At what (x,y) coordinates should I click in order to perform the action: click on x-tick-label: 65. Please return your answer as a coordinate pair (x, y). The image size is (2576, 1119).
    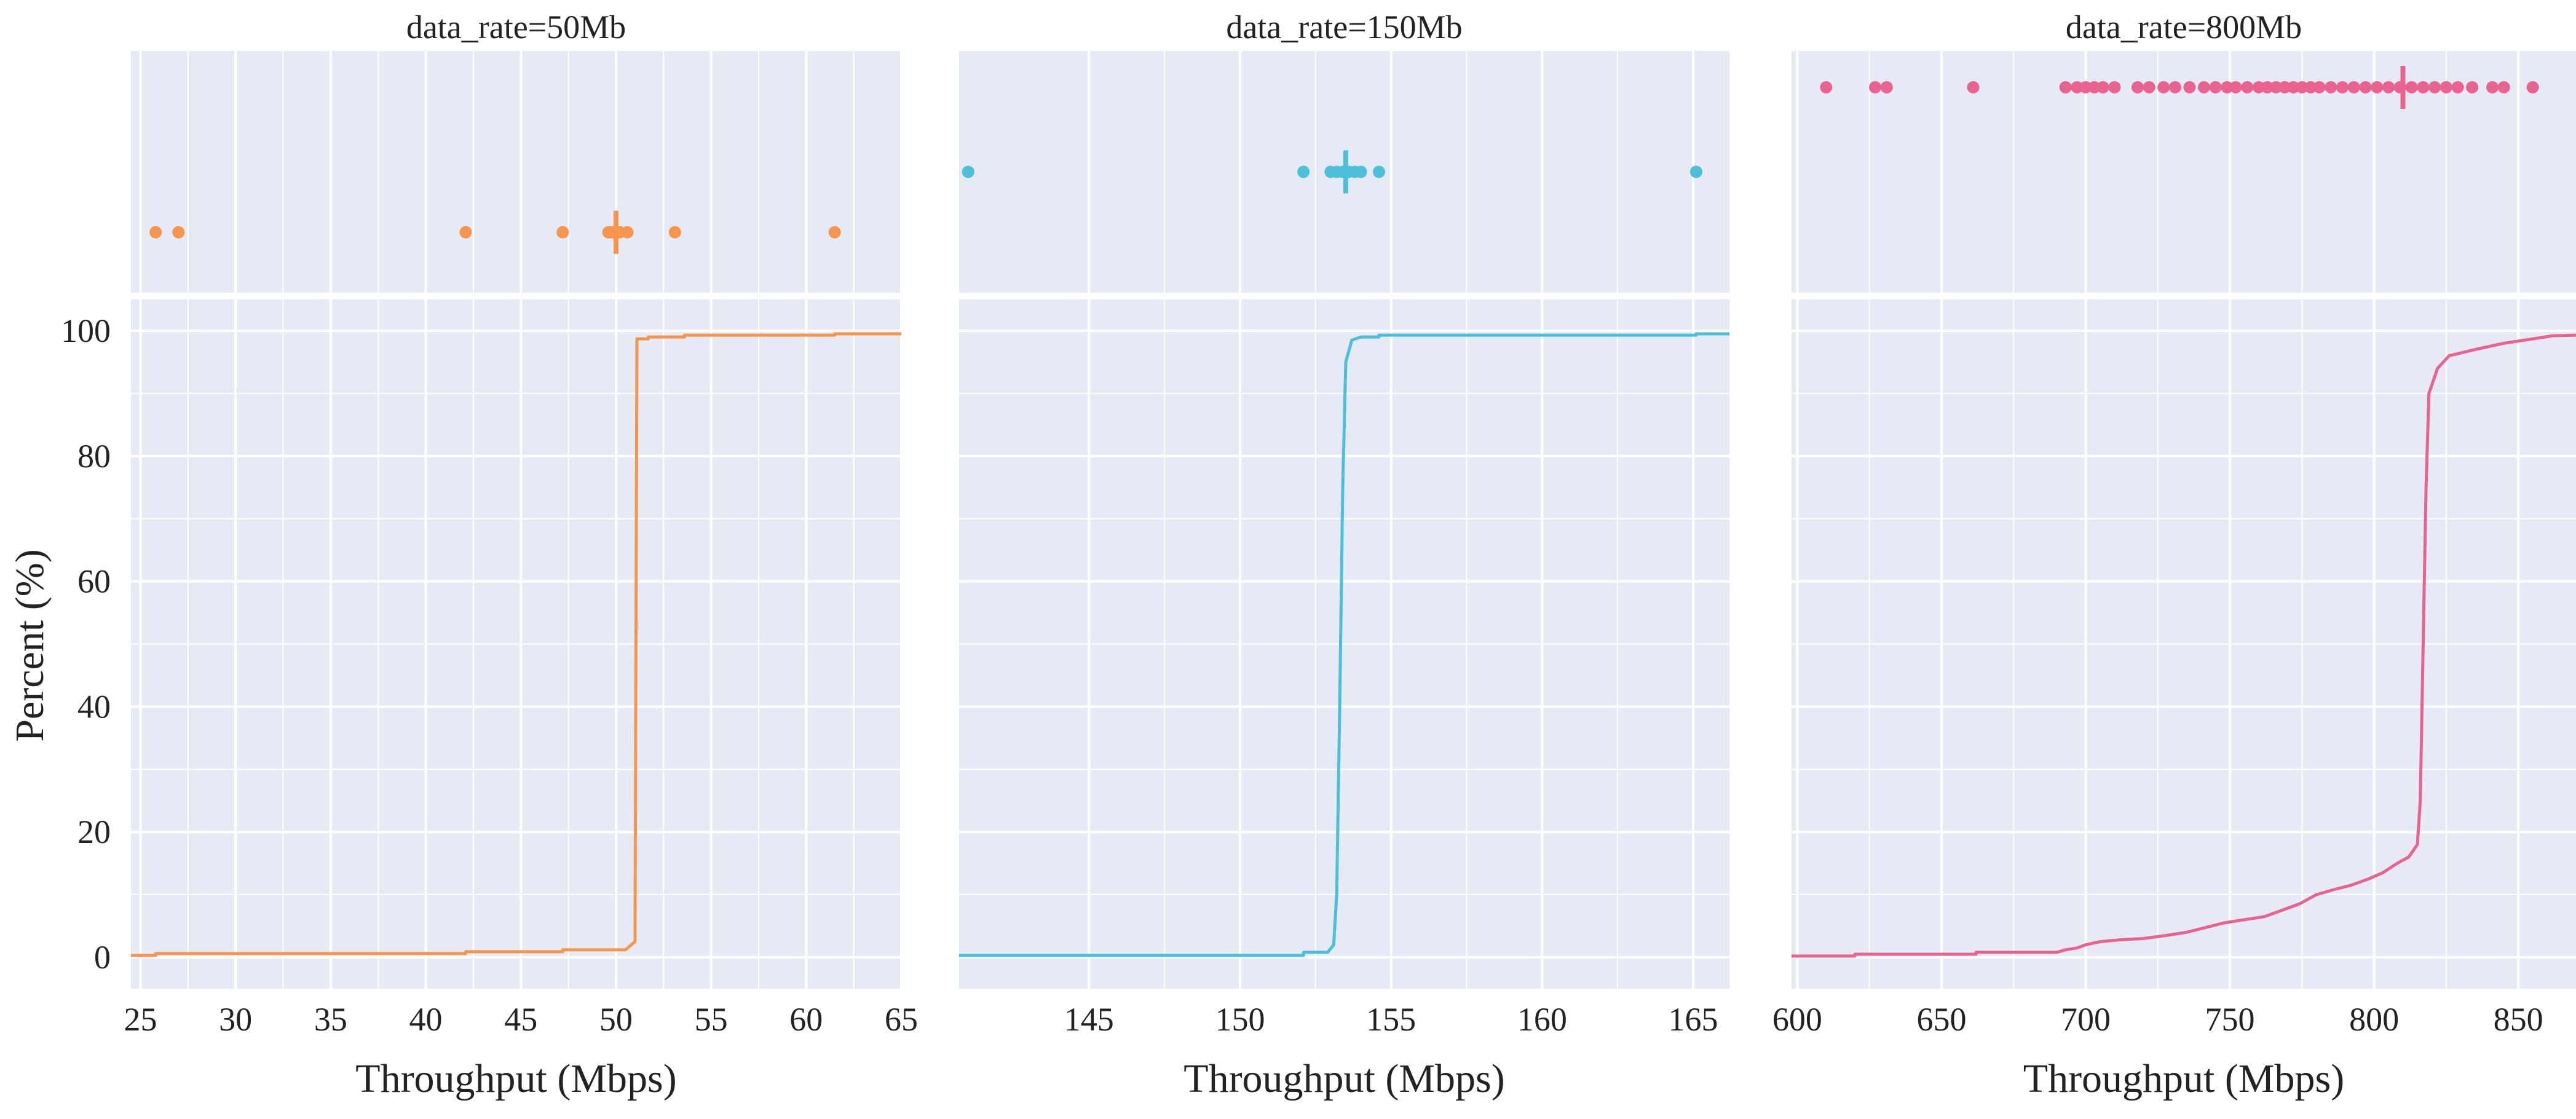
    Looking at the image, I should click on (902, 1019).